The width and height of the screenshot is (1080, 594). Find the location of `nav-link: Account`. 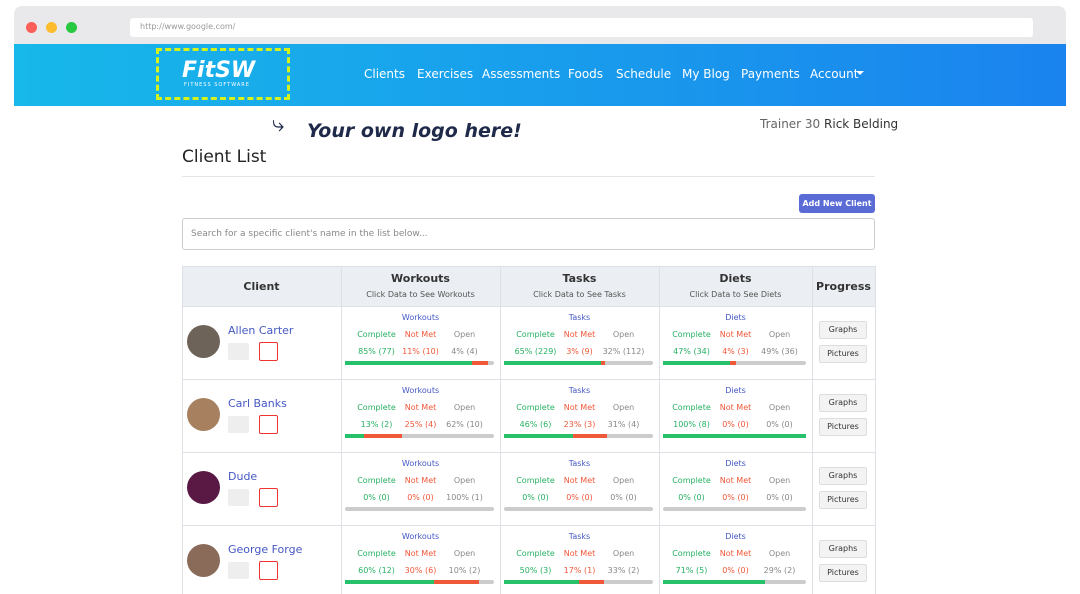

nav-link: Account is located at coordinates (834, 74).